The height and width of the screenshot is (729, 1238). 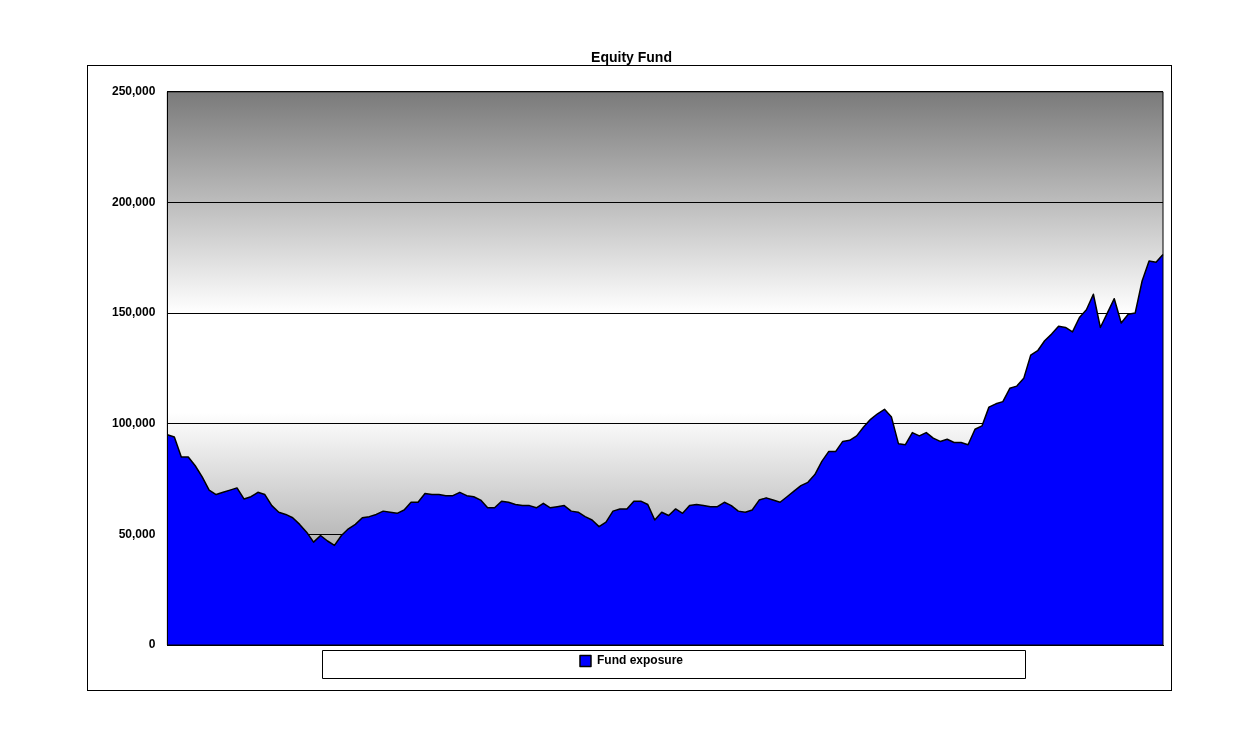 What do you see at coordinates (133, 91) in the screenshot?
I see `y-tick-label: 250,000` at bounding box center [133, 91].